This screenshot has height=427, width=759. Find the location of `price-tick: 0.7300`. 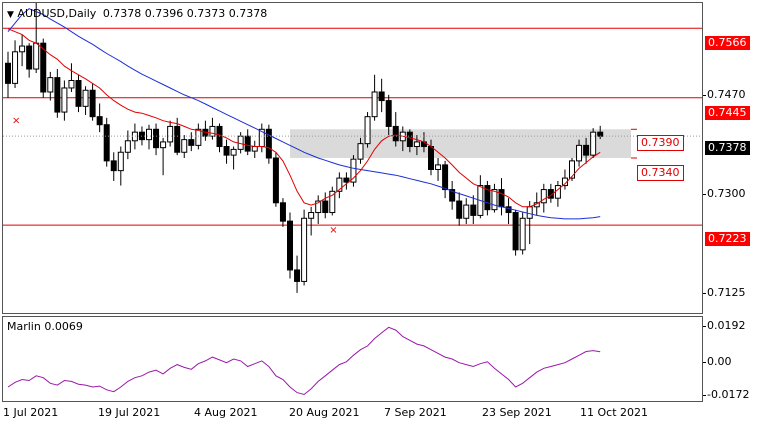

price-tick: 0.7300 is located at coordinates (726, 193).